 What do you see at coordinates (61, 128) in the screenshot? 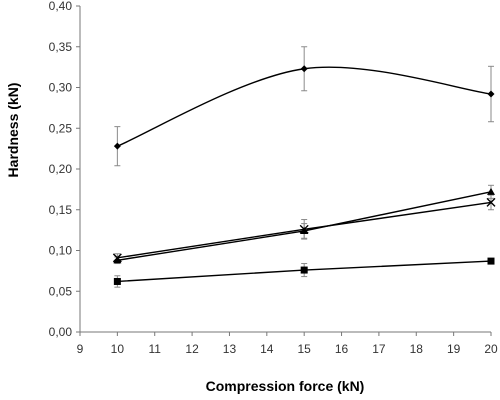
I see `y-tick-label: 0,25` at bounding box center [61, 128].